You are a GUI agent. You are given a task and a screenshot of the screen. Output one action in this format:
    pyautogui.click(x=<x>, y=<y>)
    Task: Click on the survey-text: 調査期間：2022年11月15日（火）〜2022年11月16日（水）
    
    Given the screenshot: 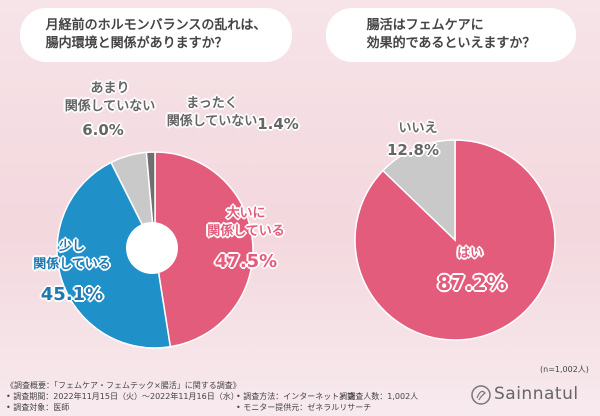 What is the action you would take?
    pyautogui.click(x=126, y=396)
    